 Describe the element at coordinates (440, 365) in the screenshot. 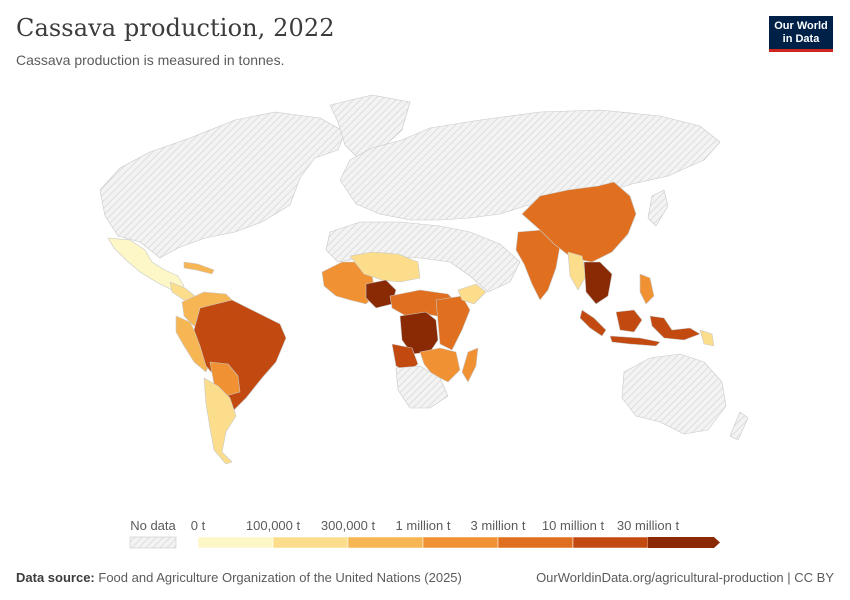

I see `region-mozambique-zambia` at that location.